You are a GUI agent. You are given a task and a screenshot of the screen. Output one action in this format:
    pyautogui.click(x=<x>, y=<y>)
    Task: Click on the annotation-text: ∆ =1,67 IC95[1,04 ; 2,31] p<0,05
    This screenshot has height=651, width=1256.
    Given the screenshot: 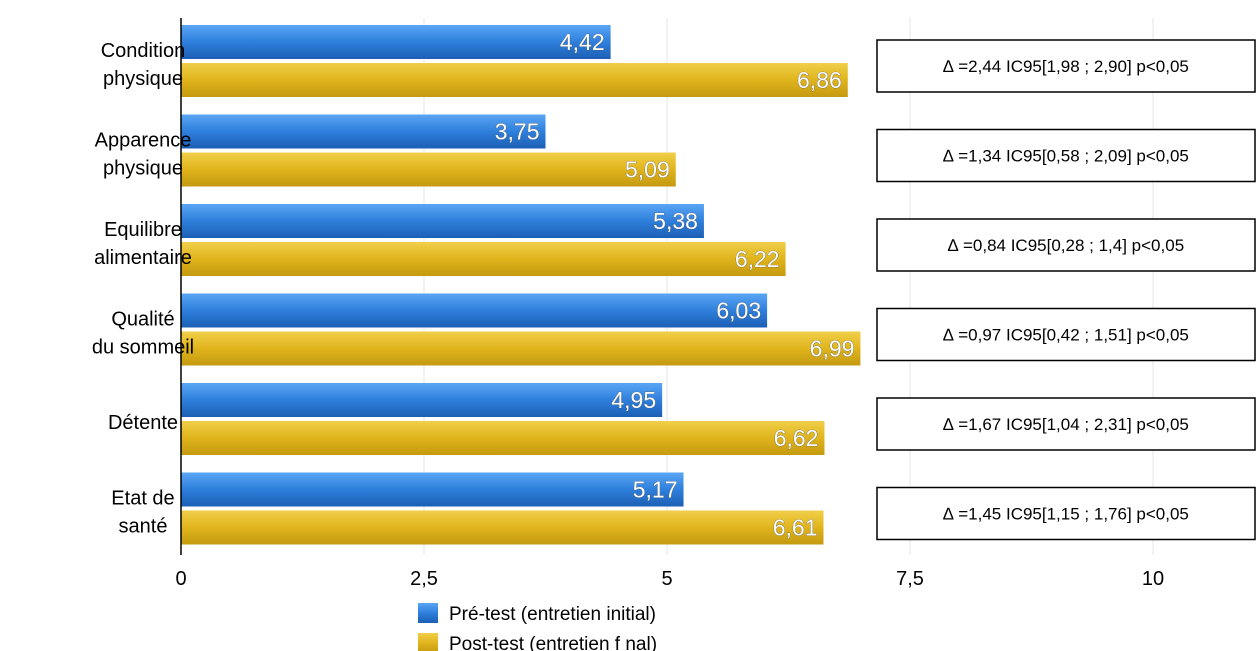 What is the action you would take?
    pyautogui.click(x=1066, y=424)
    